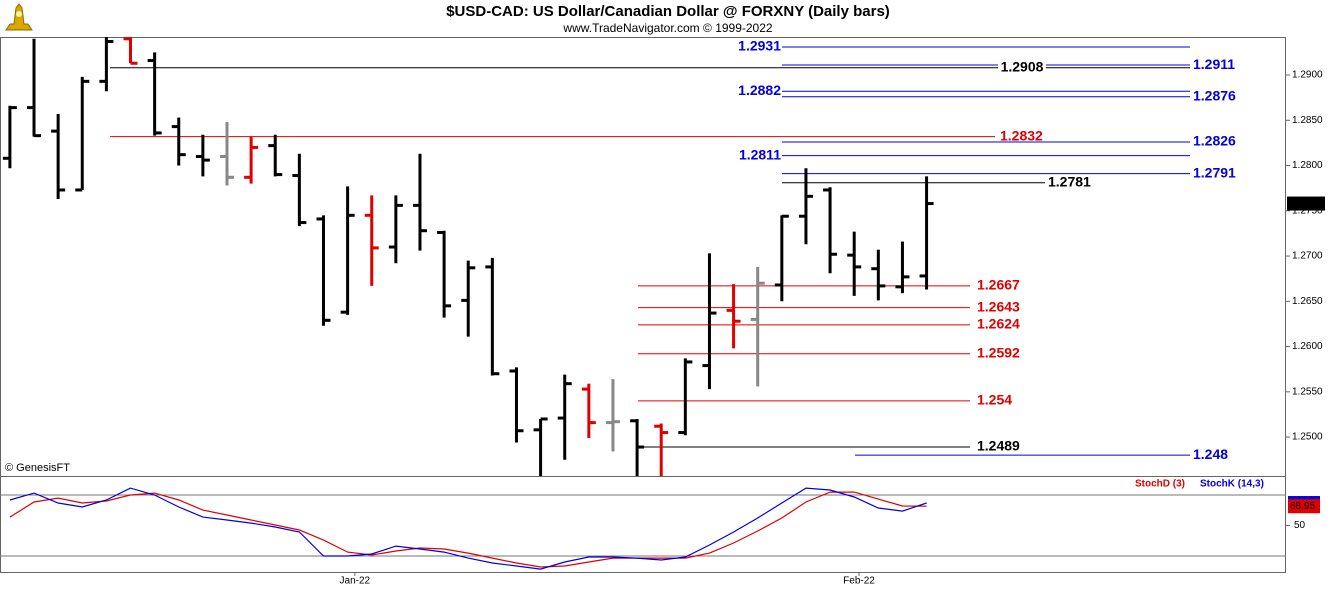 The height and width of the screenshot is (591, 1336). Describe the element at coordinates (759, 46) in the screenshot. I see `level-label: 1.2931` at that location.